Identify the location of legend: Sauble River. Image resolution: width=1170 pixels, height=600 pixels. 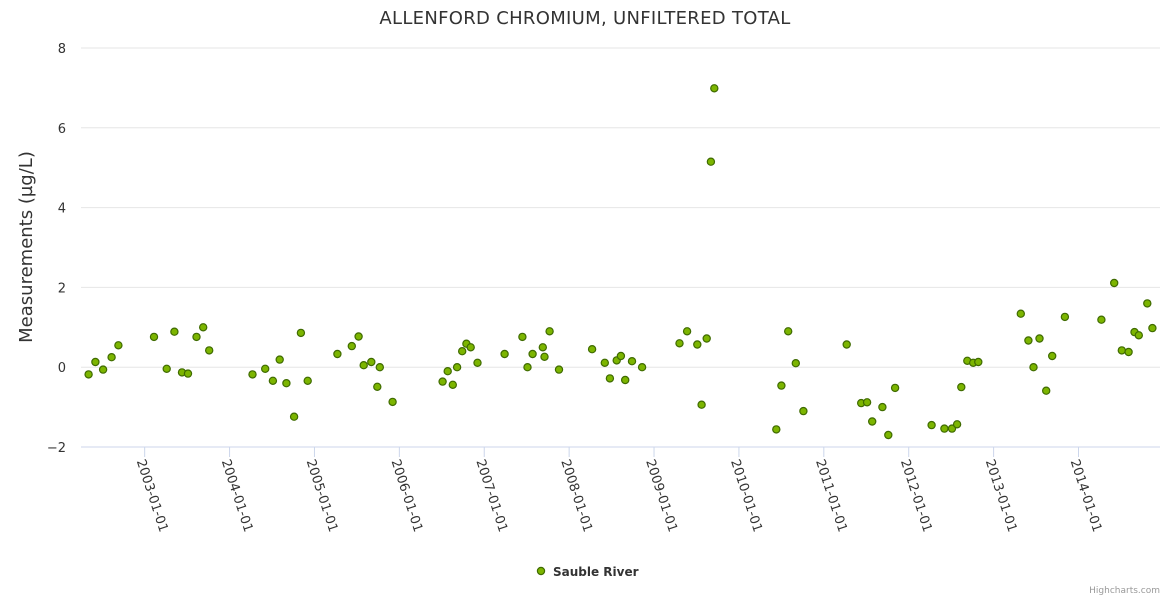
(587, 572).